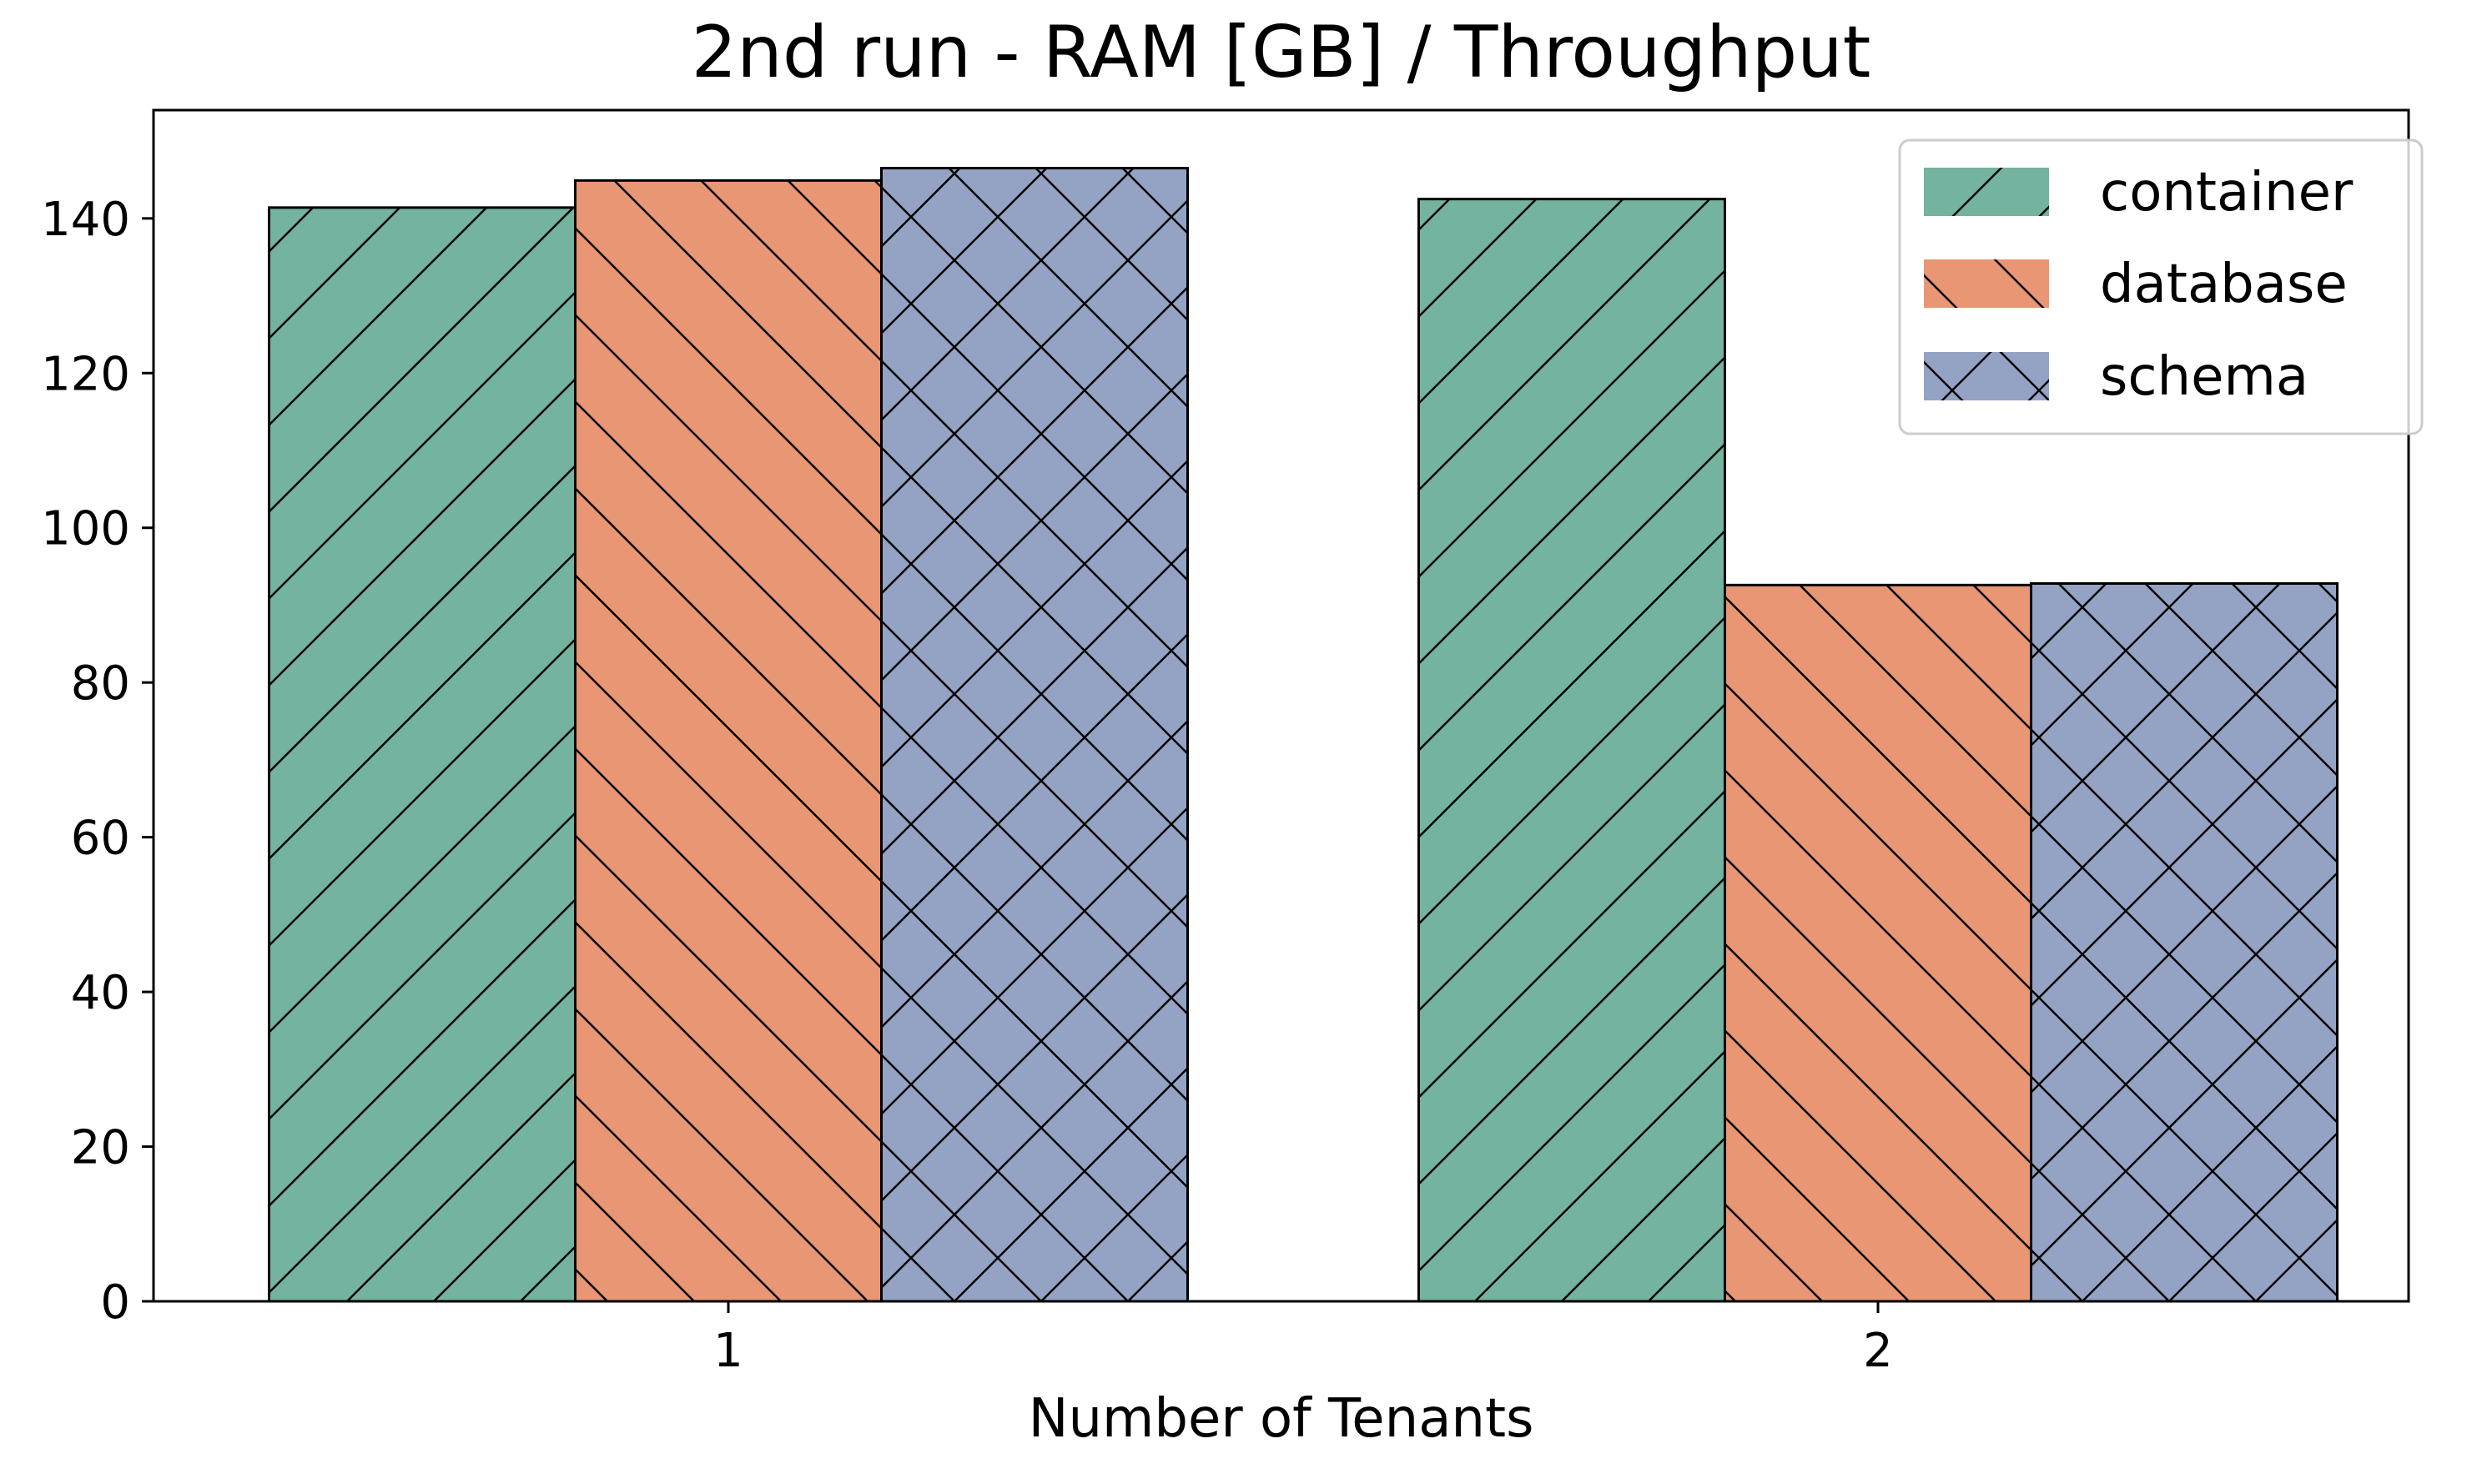  I want to click on x-tick-label: 1, so click(728, 1351).